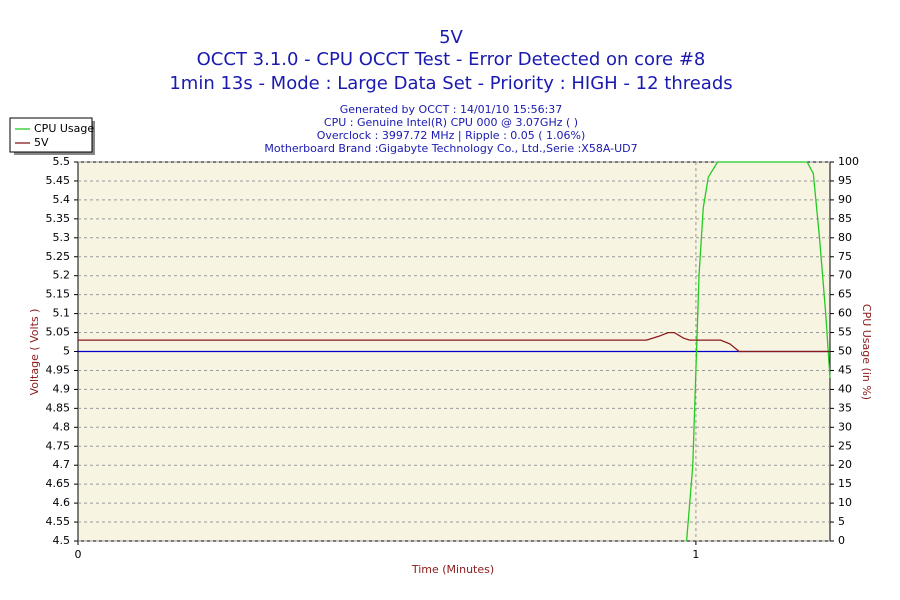  Describe the element at coordinates (845, 445) in the screenshot. I see `y2-tick-label: 25` at that location.